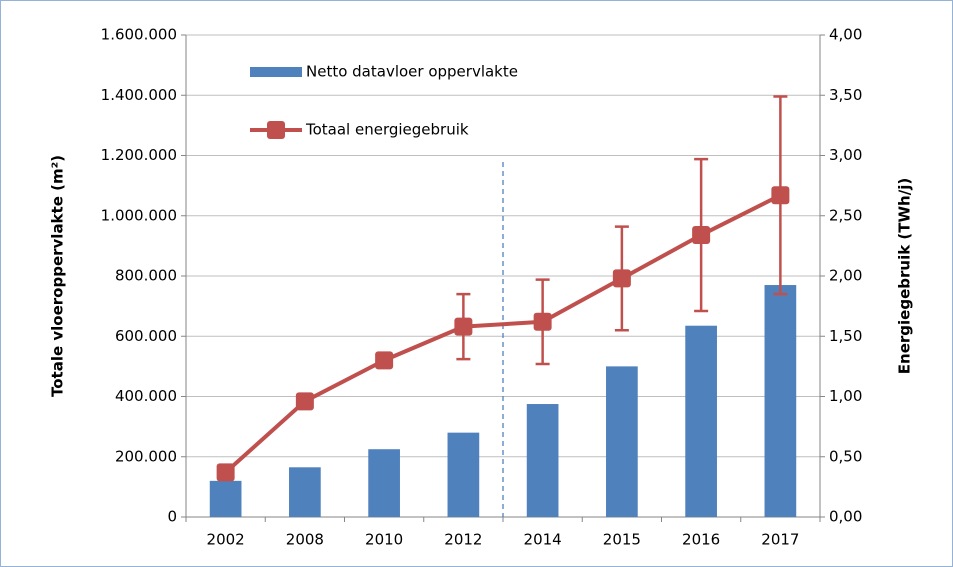 The image size is (953, 567). I want to click on legend-label: Netto datavloer oppervlakte, so click(412, 72).